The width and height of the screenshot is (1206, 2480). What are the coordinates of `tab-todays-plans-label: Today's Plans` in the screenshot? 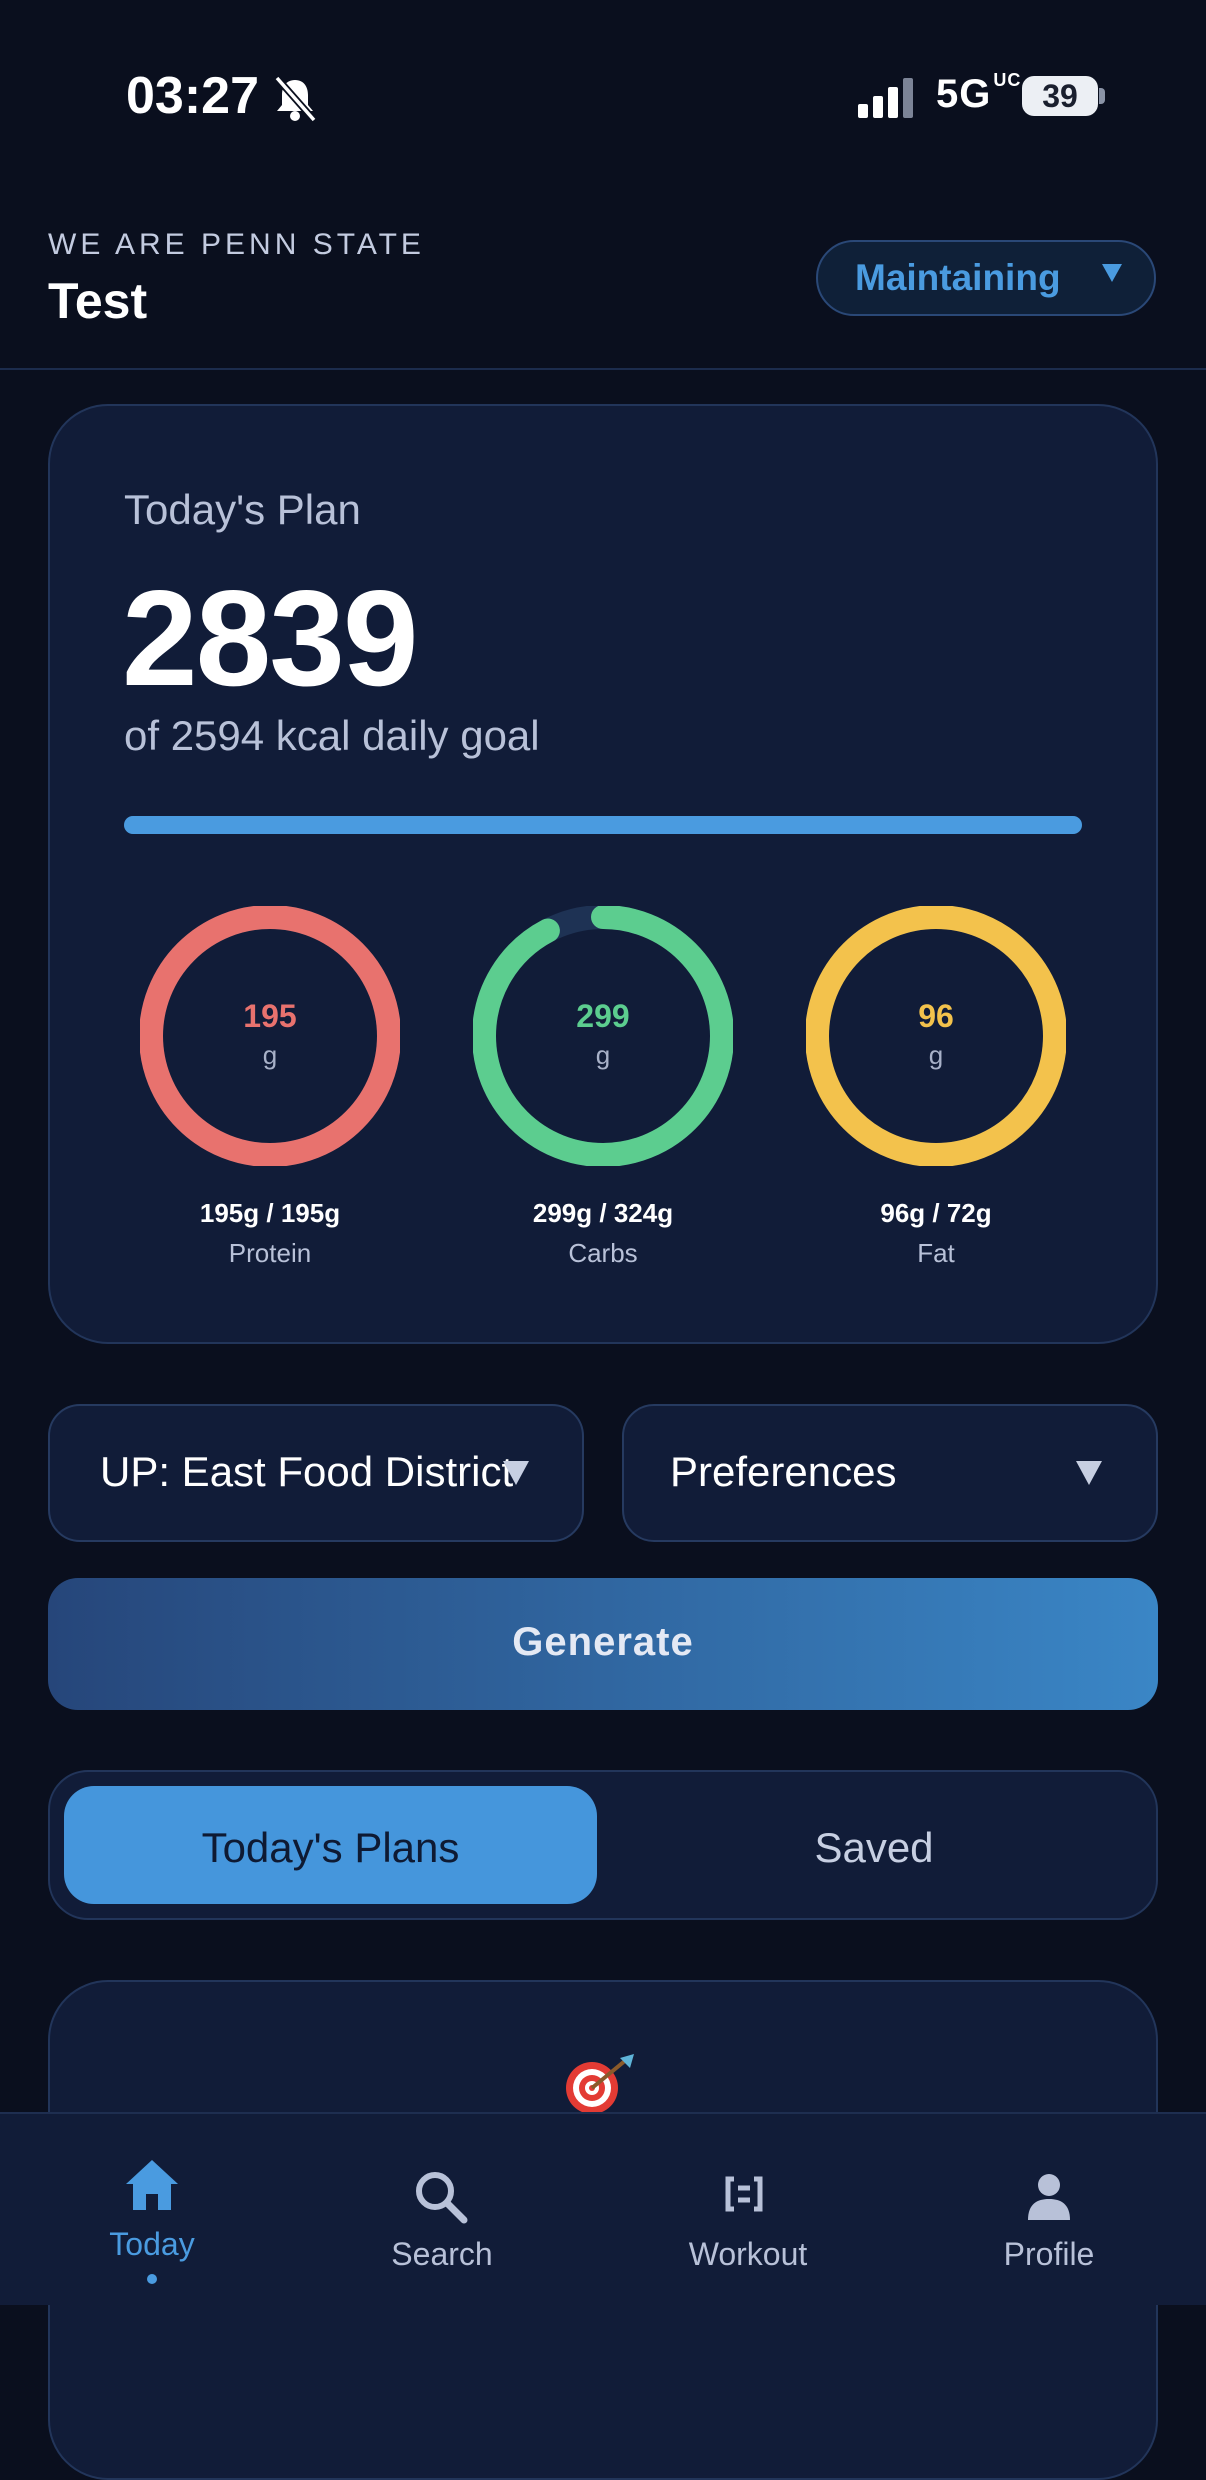 It's located at (330, 1847).